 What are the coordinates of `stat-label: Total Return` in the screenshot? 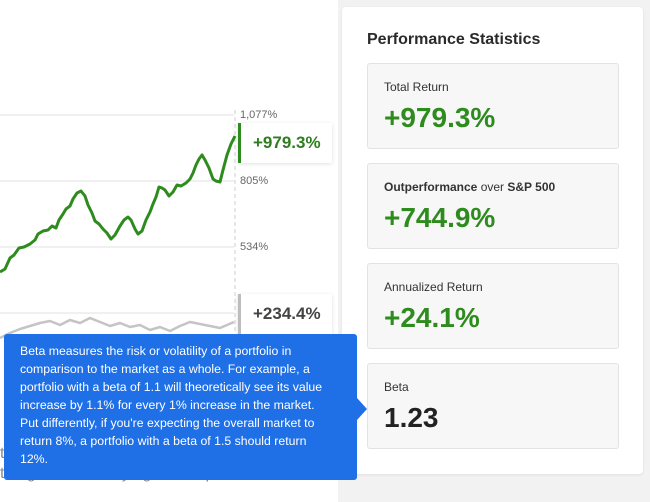 It's located at (416, 87).